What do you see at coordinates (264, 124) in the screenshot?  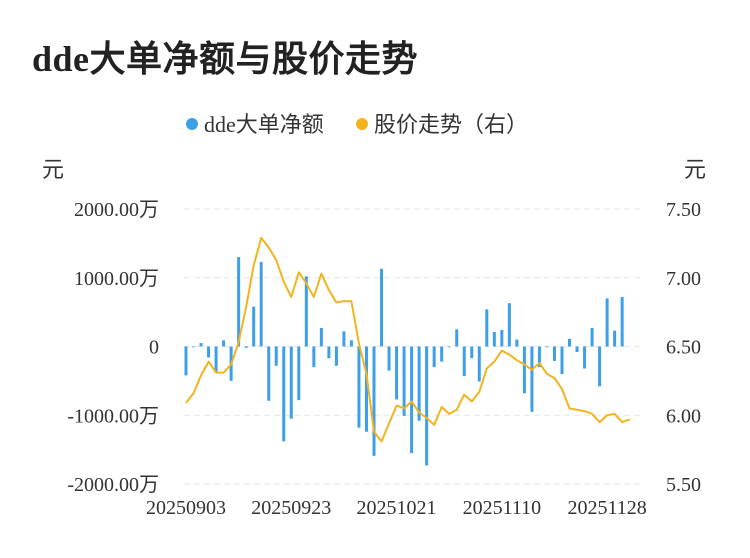 I see `legend-bar-label: dde大单净额` at bounding box center [264, 124].